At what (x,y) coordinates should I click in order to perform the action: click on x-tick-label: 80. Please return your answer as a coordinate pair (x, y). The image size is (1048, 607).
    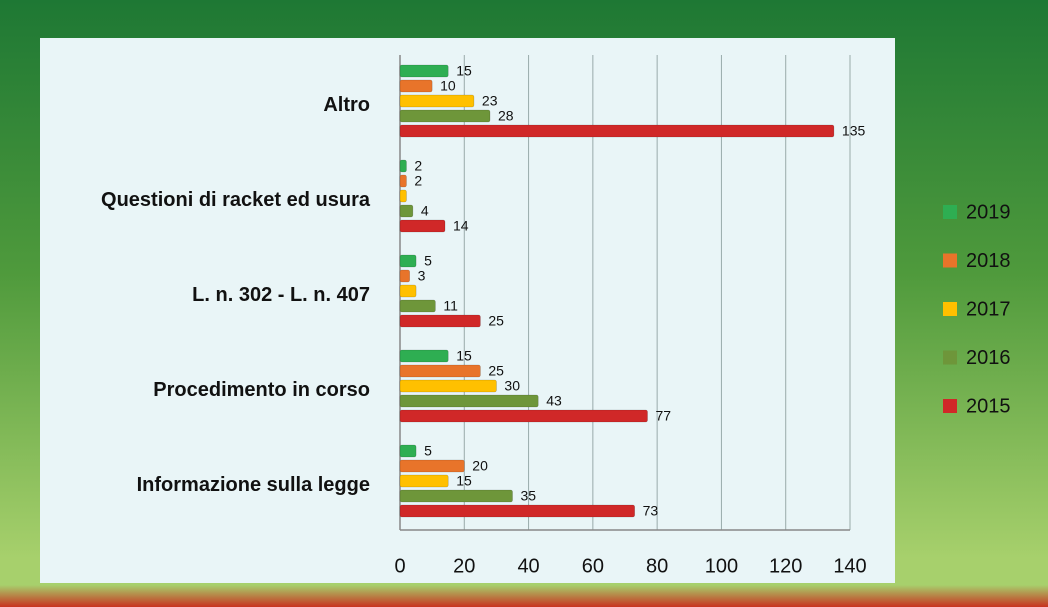
    Looking at the image, I should click on (657, 566).